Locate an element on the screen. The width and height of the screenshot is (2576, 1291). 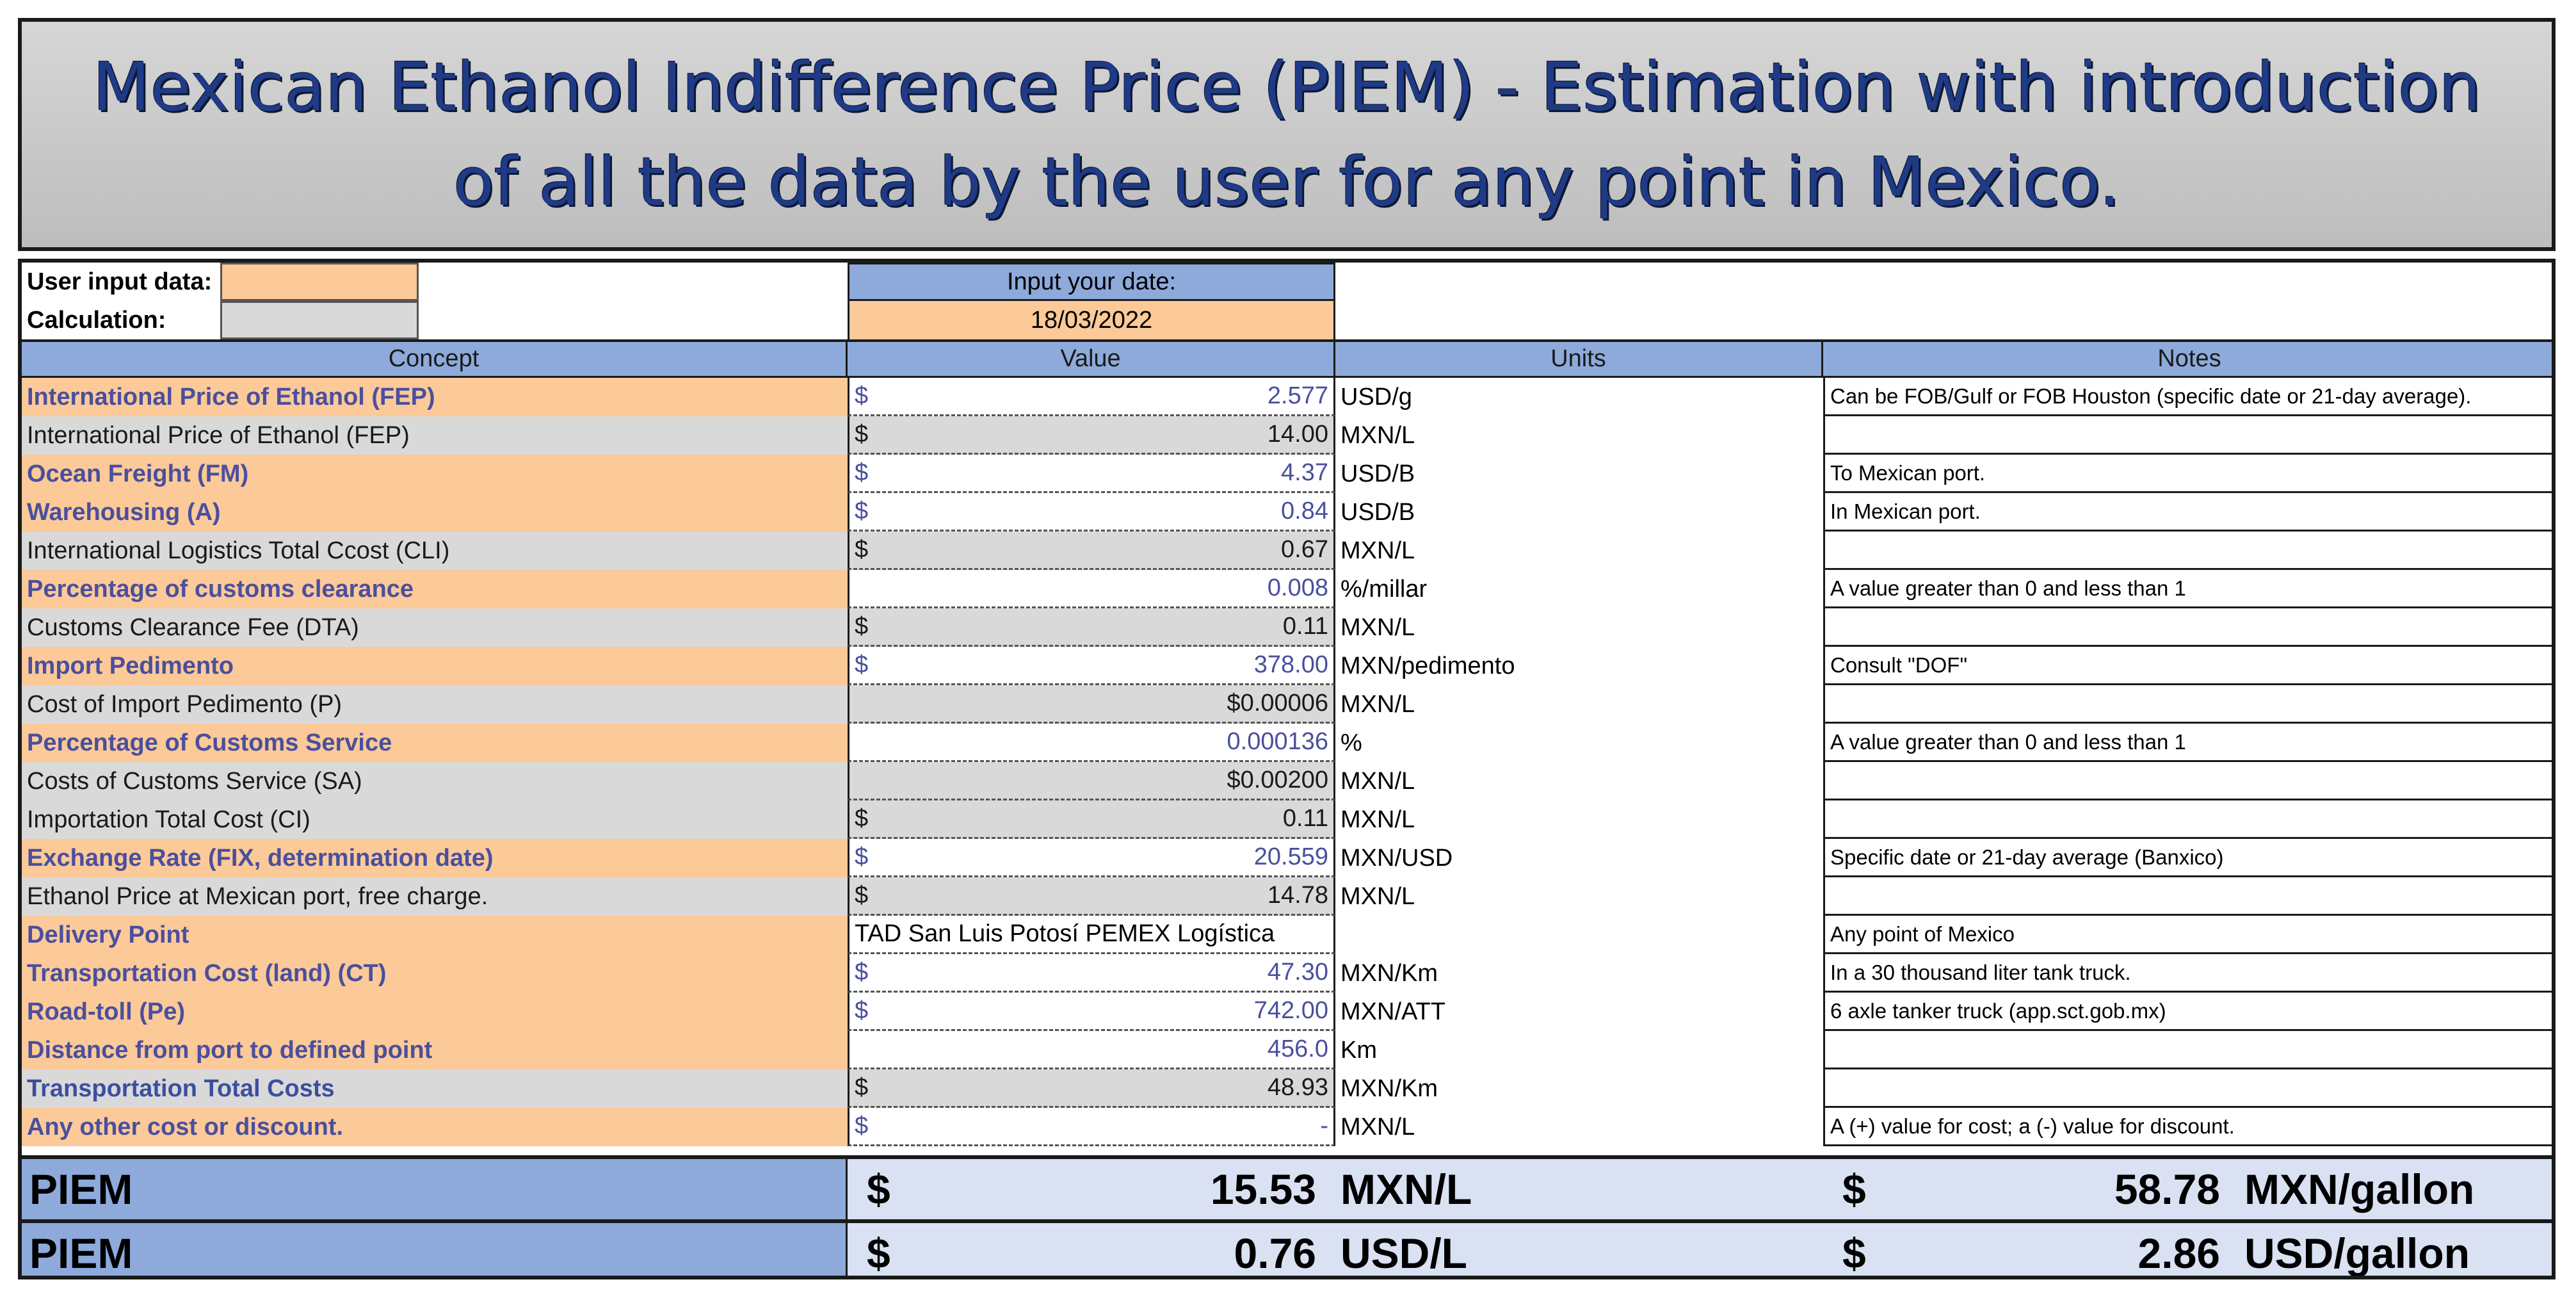
legend-calc-swatch is located at coordinates (319, 320).